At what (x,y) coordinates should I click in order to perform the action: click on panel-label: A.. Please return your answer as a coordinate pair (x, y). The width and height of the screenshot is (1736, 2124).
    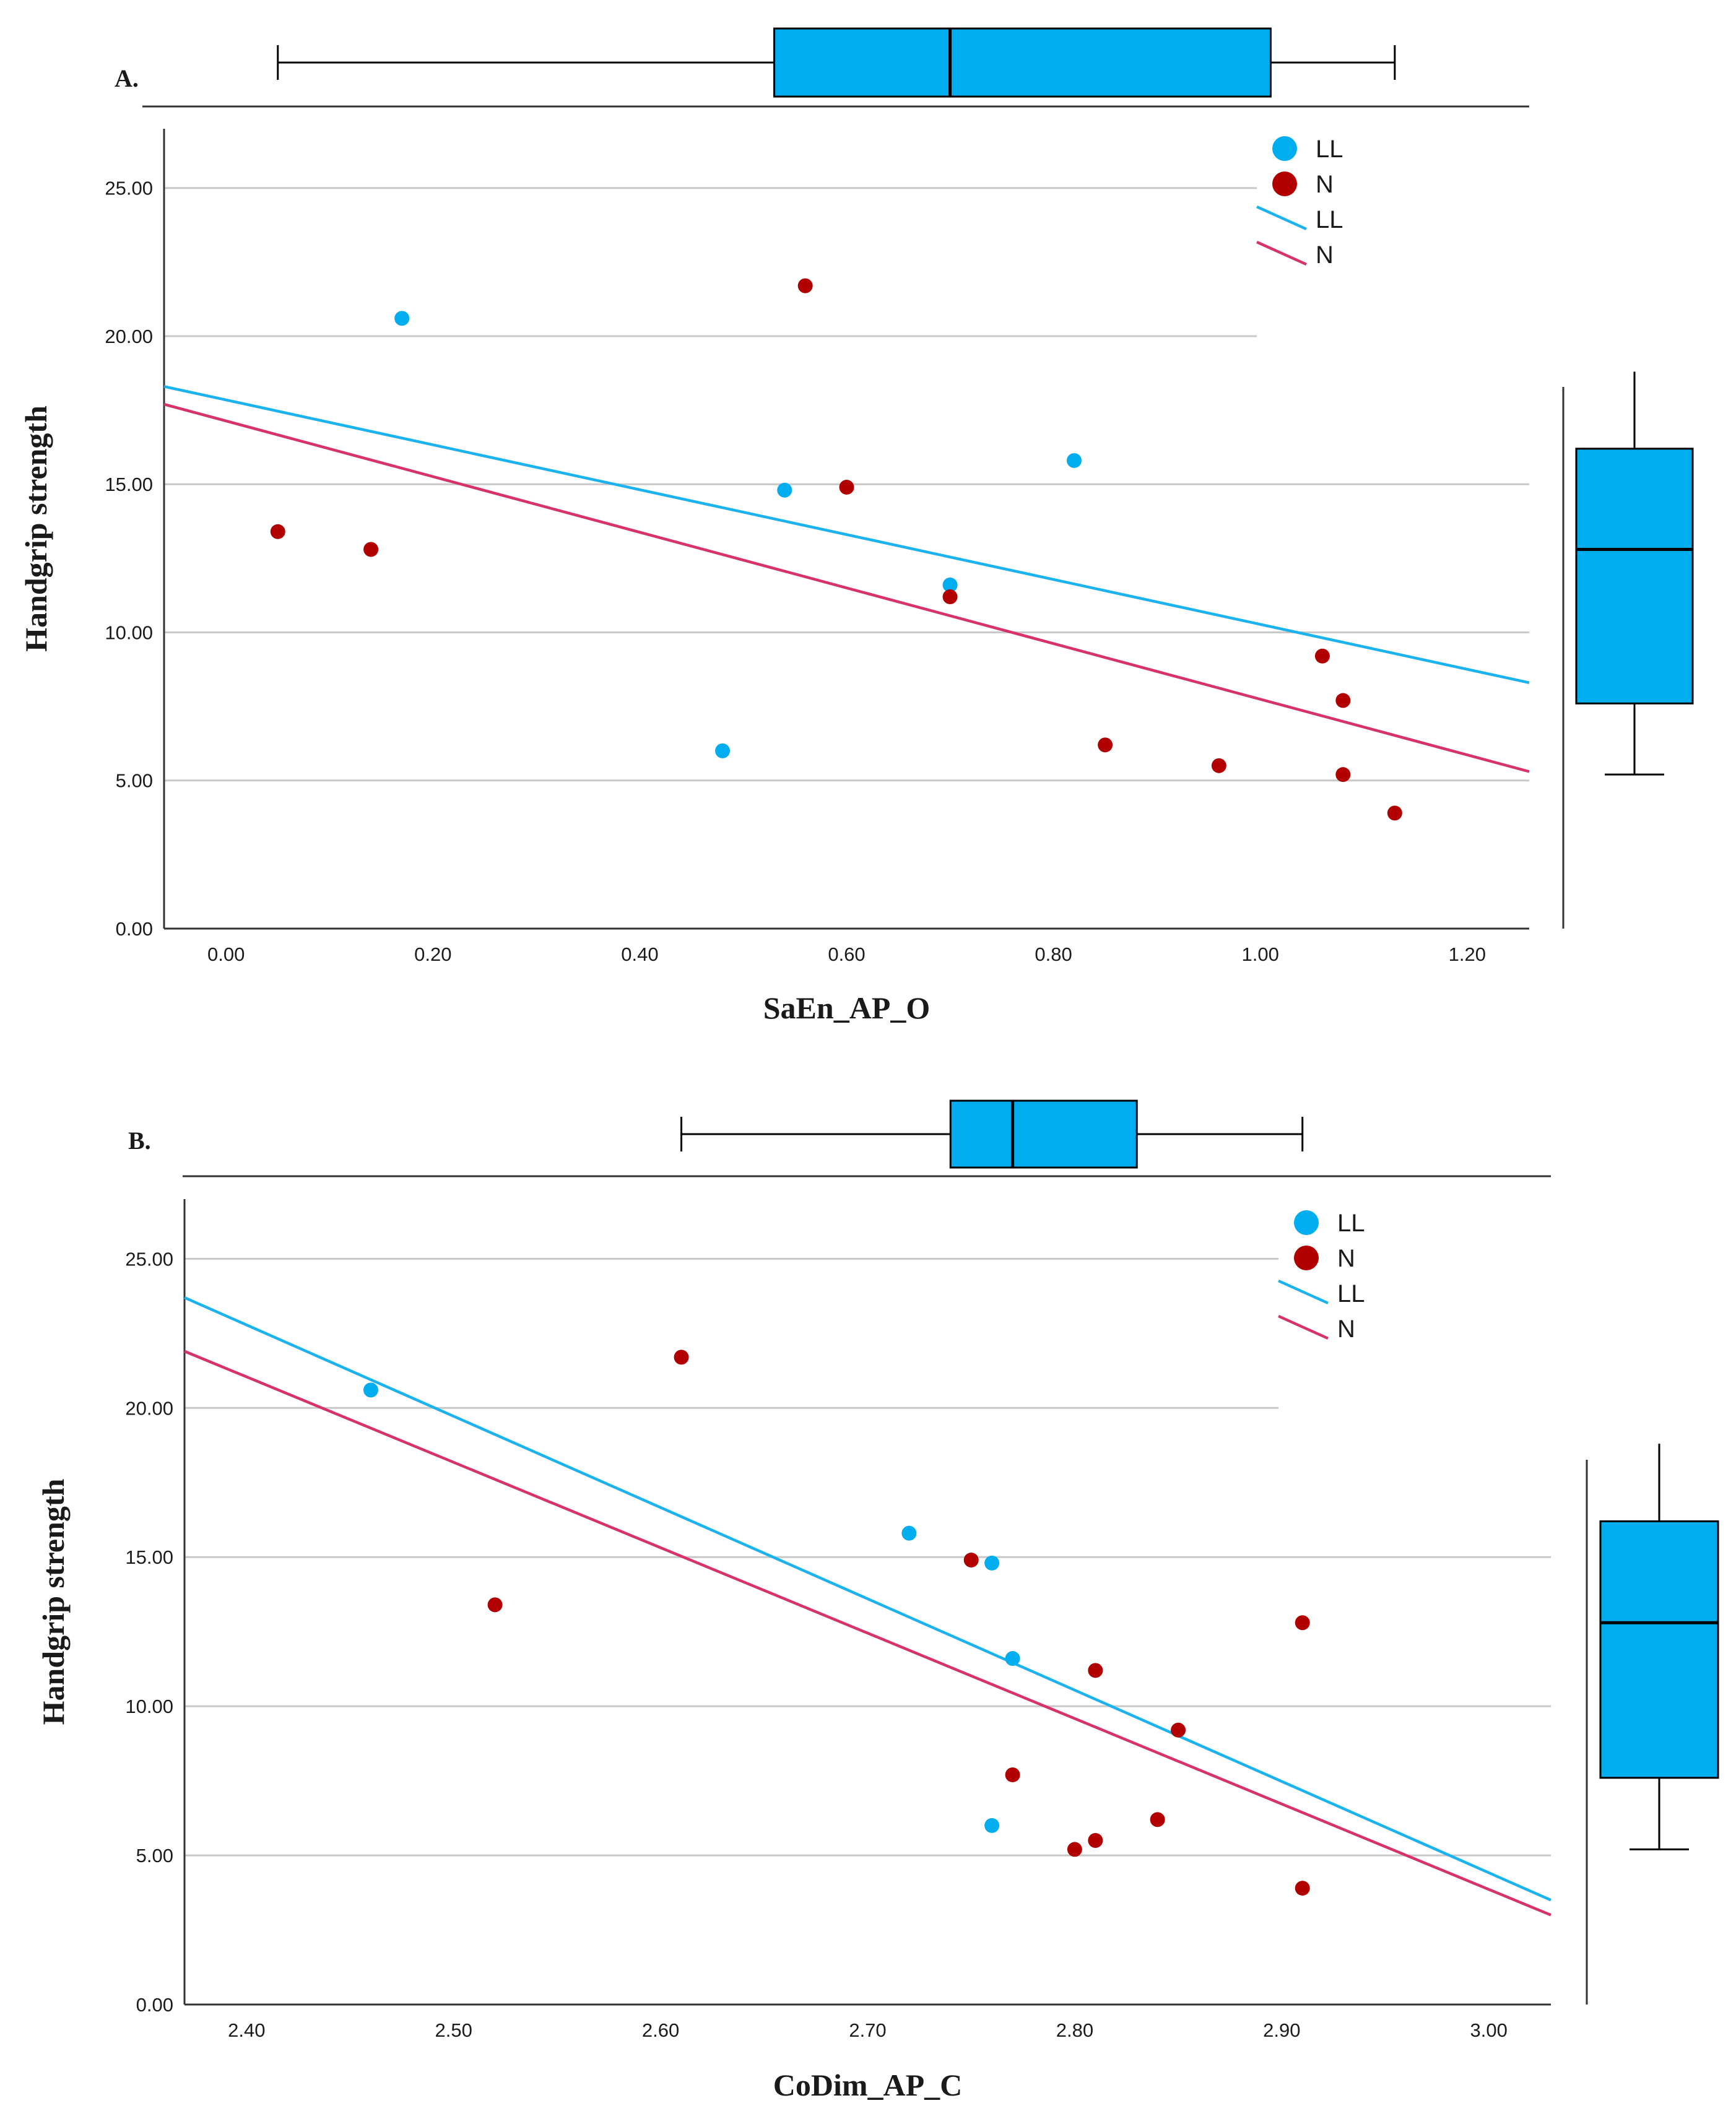
    Looking at the image, I should click on (127, 78).